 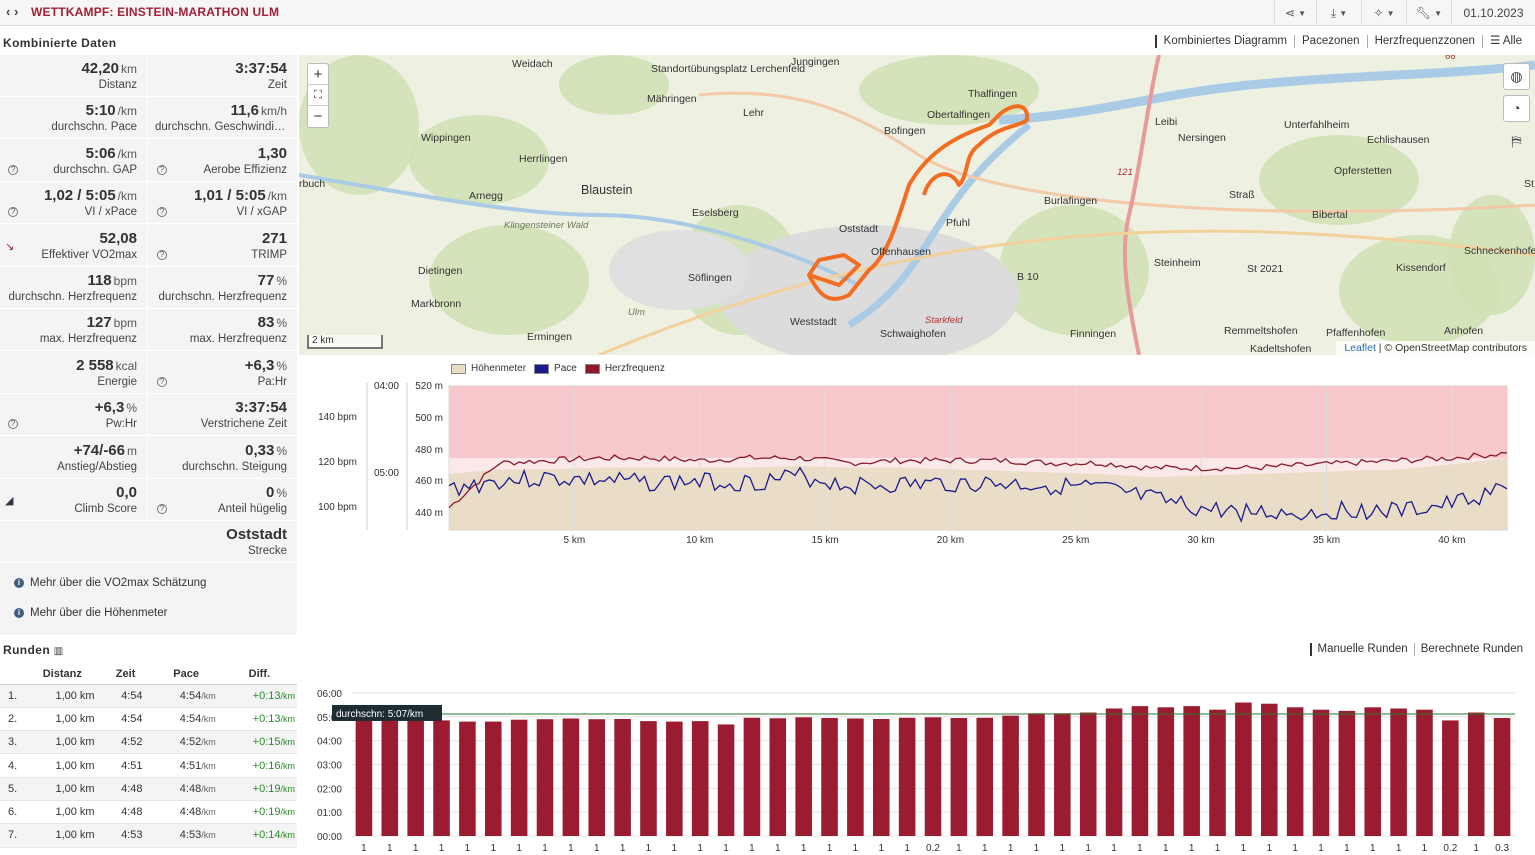 What do you see at coordinates (1516, 108) in the screenshot?
I see `speedometer-button: ◔` at bounding box center [1516, 108].